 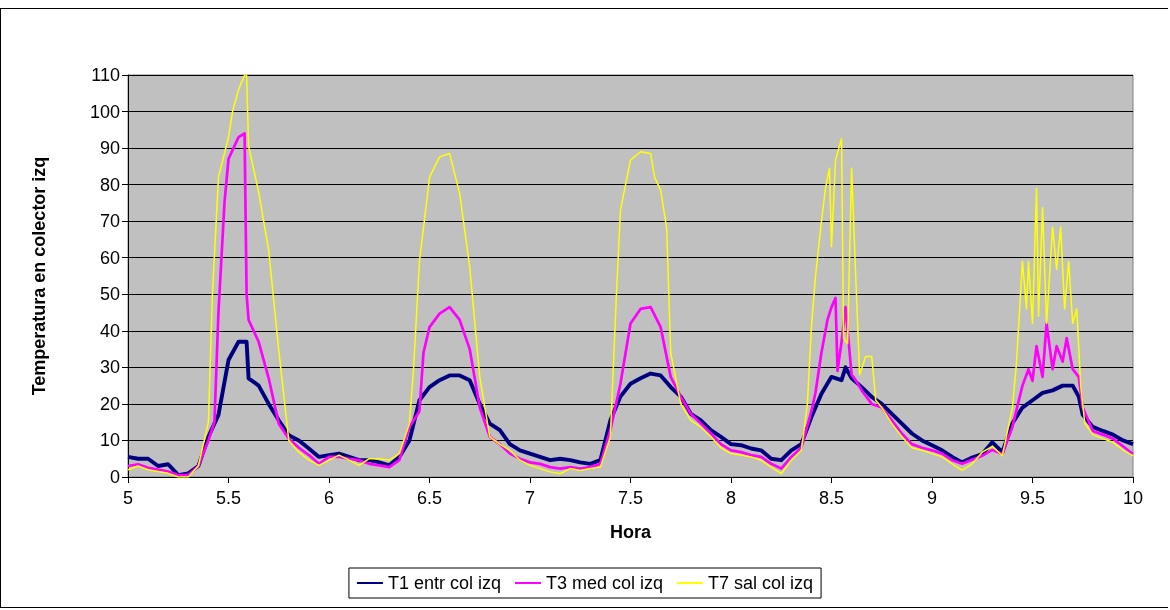 I want to click on x-tick-label: 7, so click(x=530, y=498).